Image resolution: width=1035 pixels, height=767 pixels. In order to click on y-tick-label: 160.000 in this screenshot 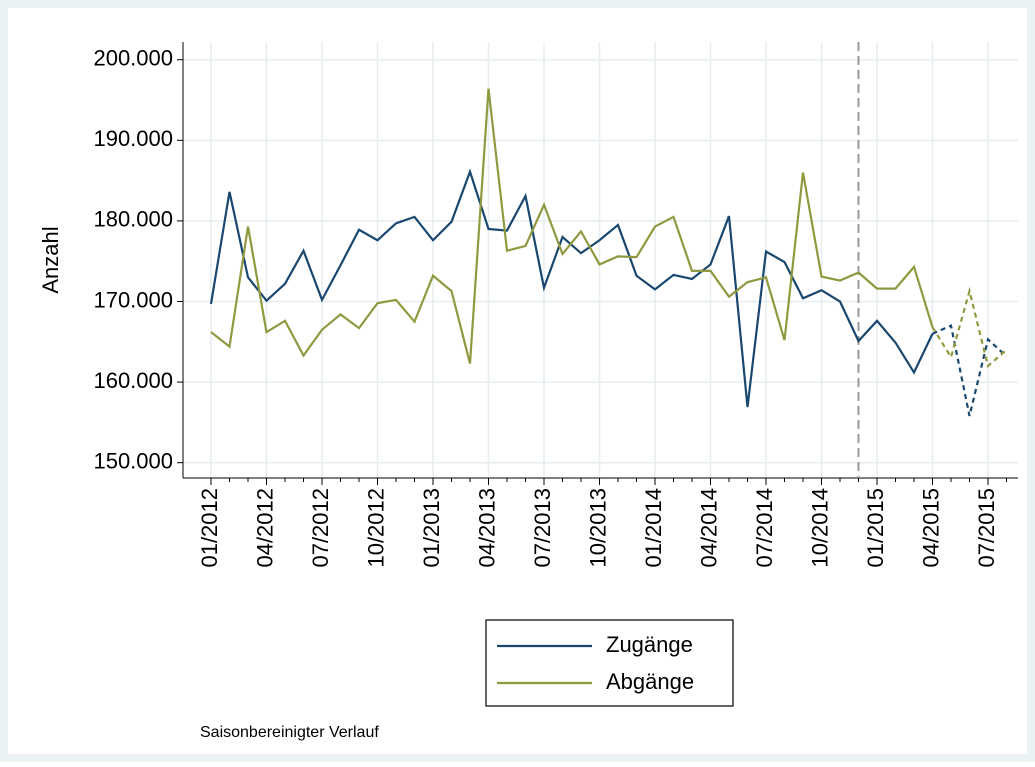, I will do `click(133, 380)`.